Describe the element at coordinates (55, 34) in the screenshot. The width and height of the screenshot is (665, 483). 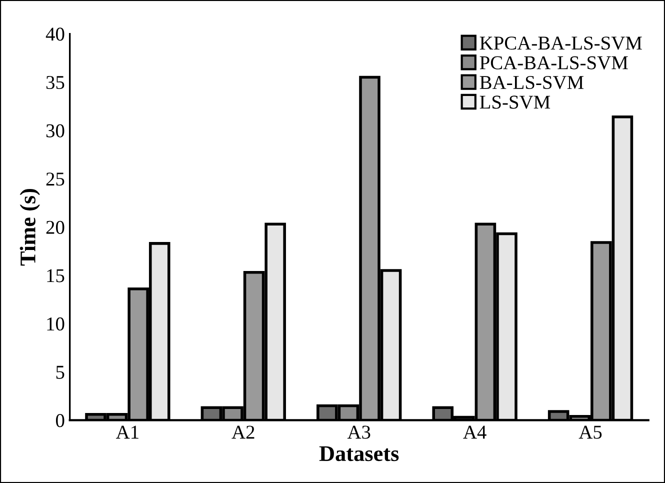
I see `y-tick-label: 40` at that location.